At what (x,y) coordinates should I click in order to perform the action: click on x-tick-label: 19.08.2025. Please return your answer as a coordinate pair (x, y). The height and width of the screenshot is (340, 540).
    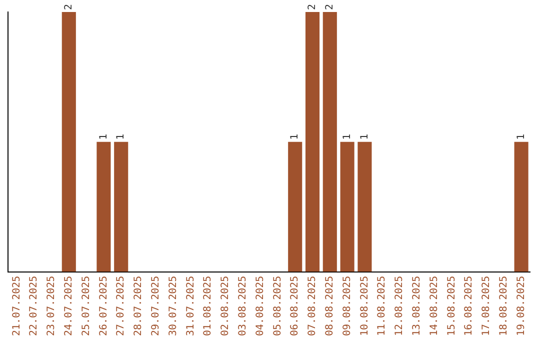
    Looking at the image, I should click on (521, 306).